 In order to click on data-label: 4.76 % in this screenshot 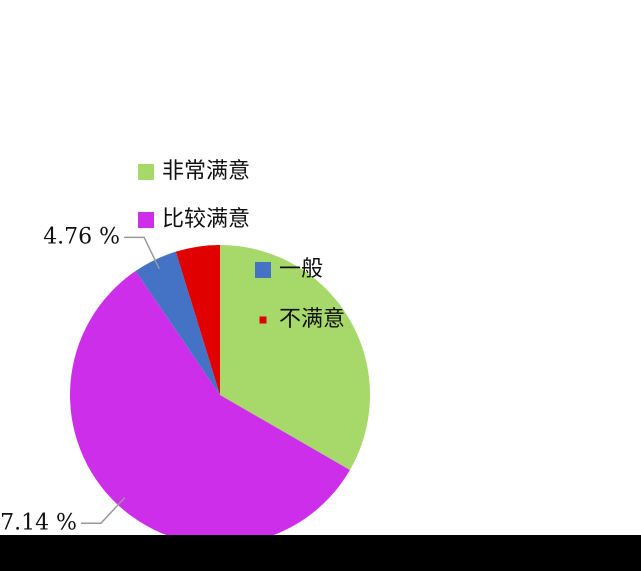, I will do `click(81, 236)`.